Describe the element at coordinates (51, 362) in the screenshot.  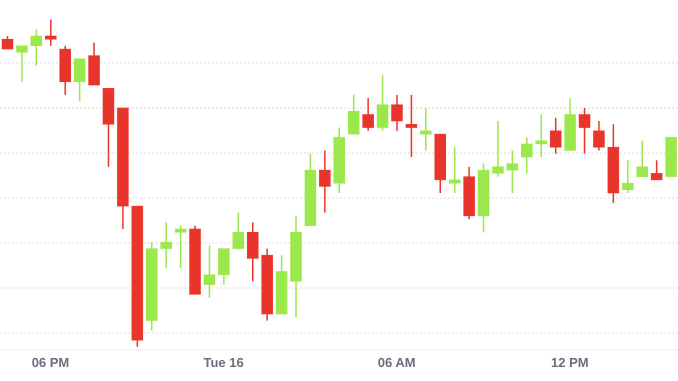
I see `x-tick-label: 06 PM` at that location.